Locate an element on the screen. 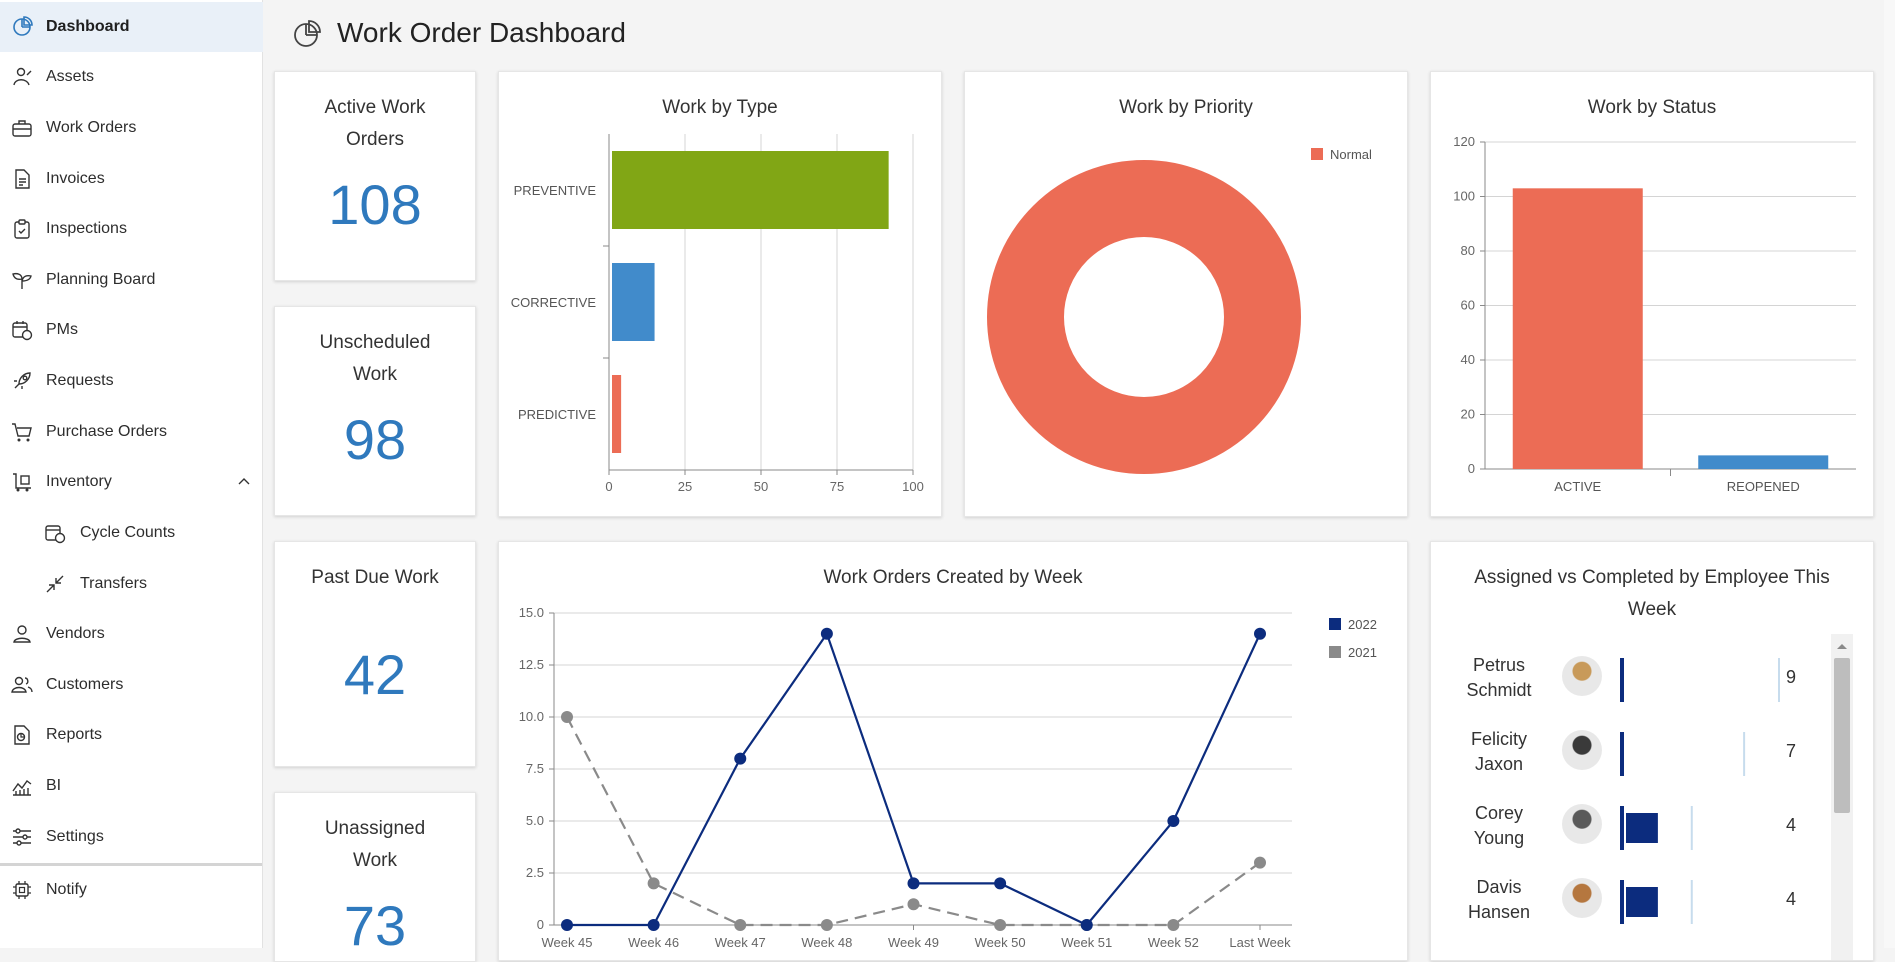 The height and width of the screenshot is (962, 1895). kpi-card-active-work-orders: Active Work Orders 108 is located at coordinates (375, 176).